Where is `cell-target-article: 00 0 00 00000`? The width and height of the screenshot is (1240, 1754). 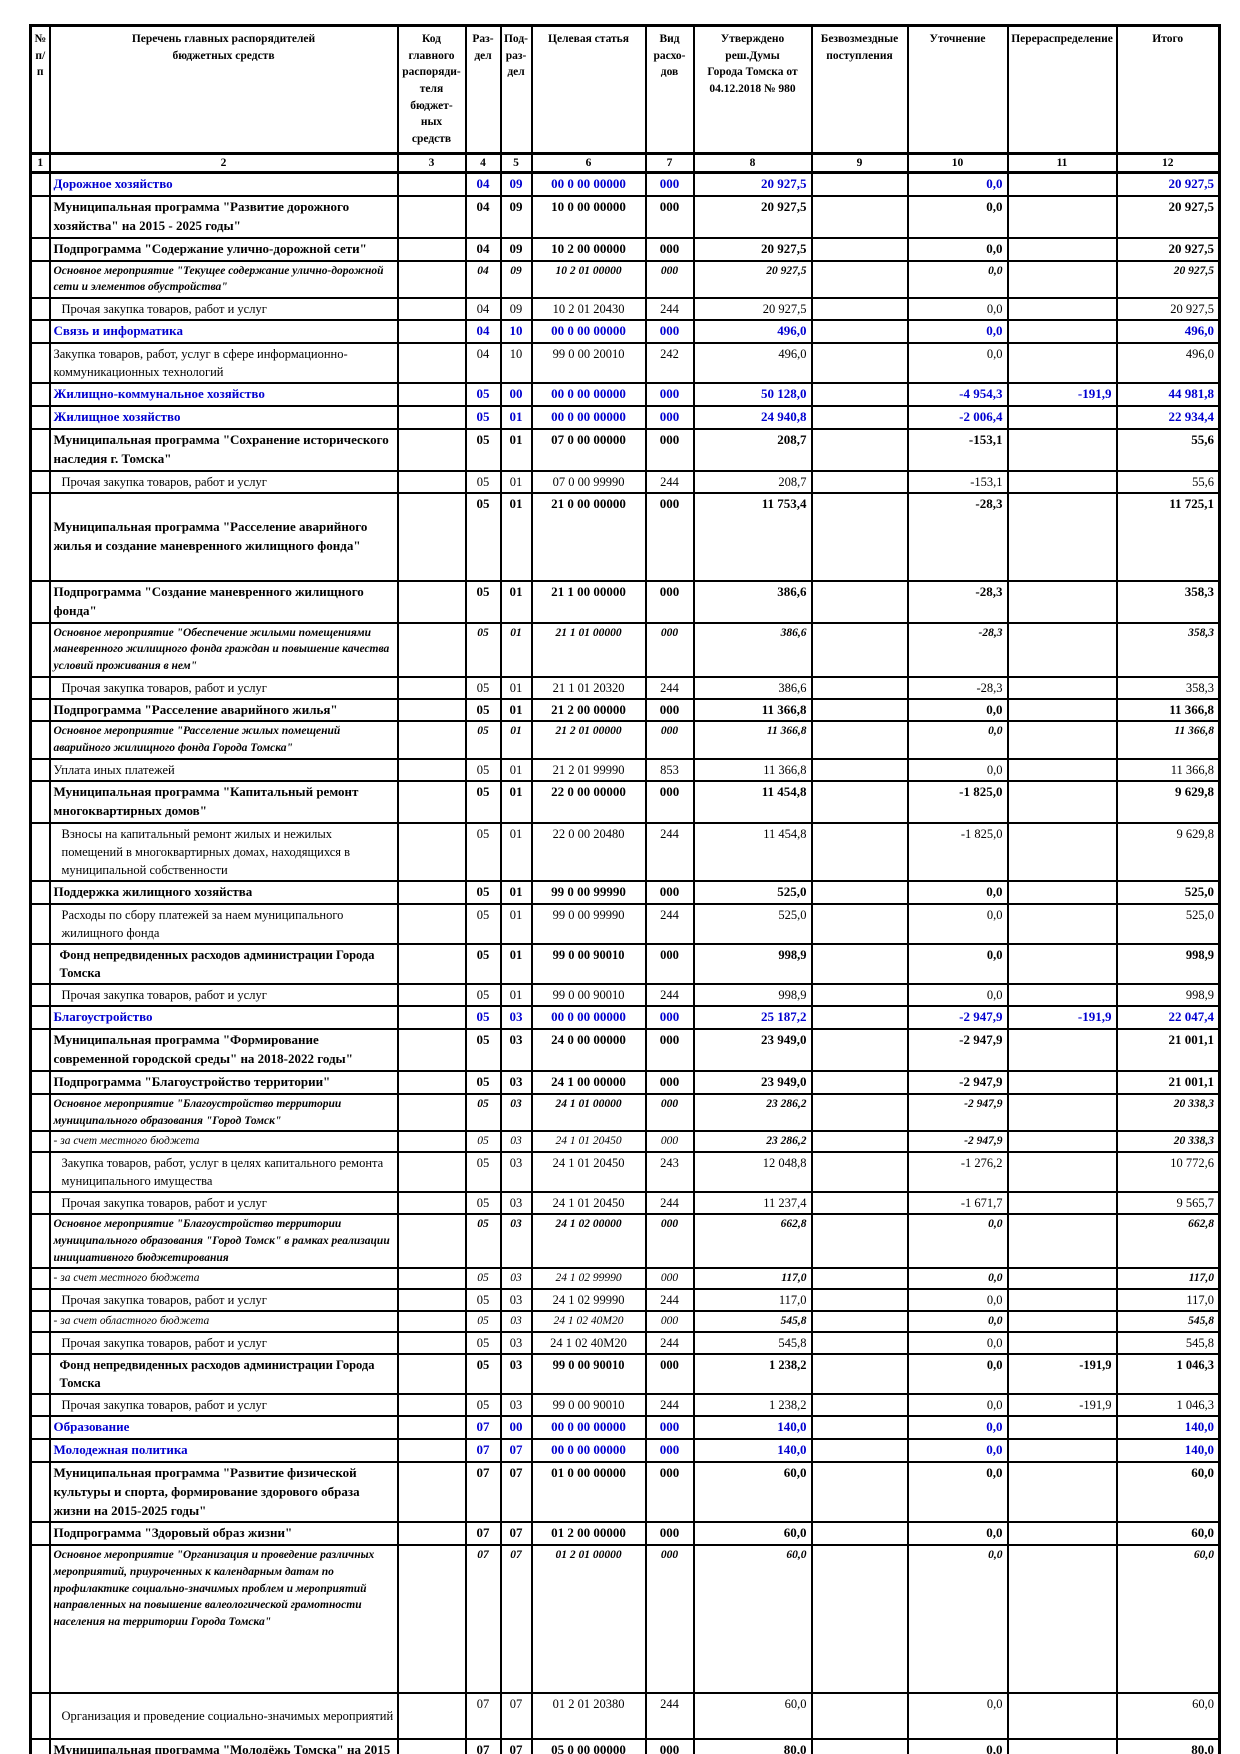 cell-target-article: 00 0 00 00000 is located at coordinates (588, 395).